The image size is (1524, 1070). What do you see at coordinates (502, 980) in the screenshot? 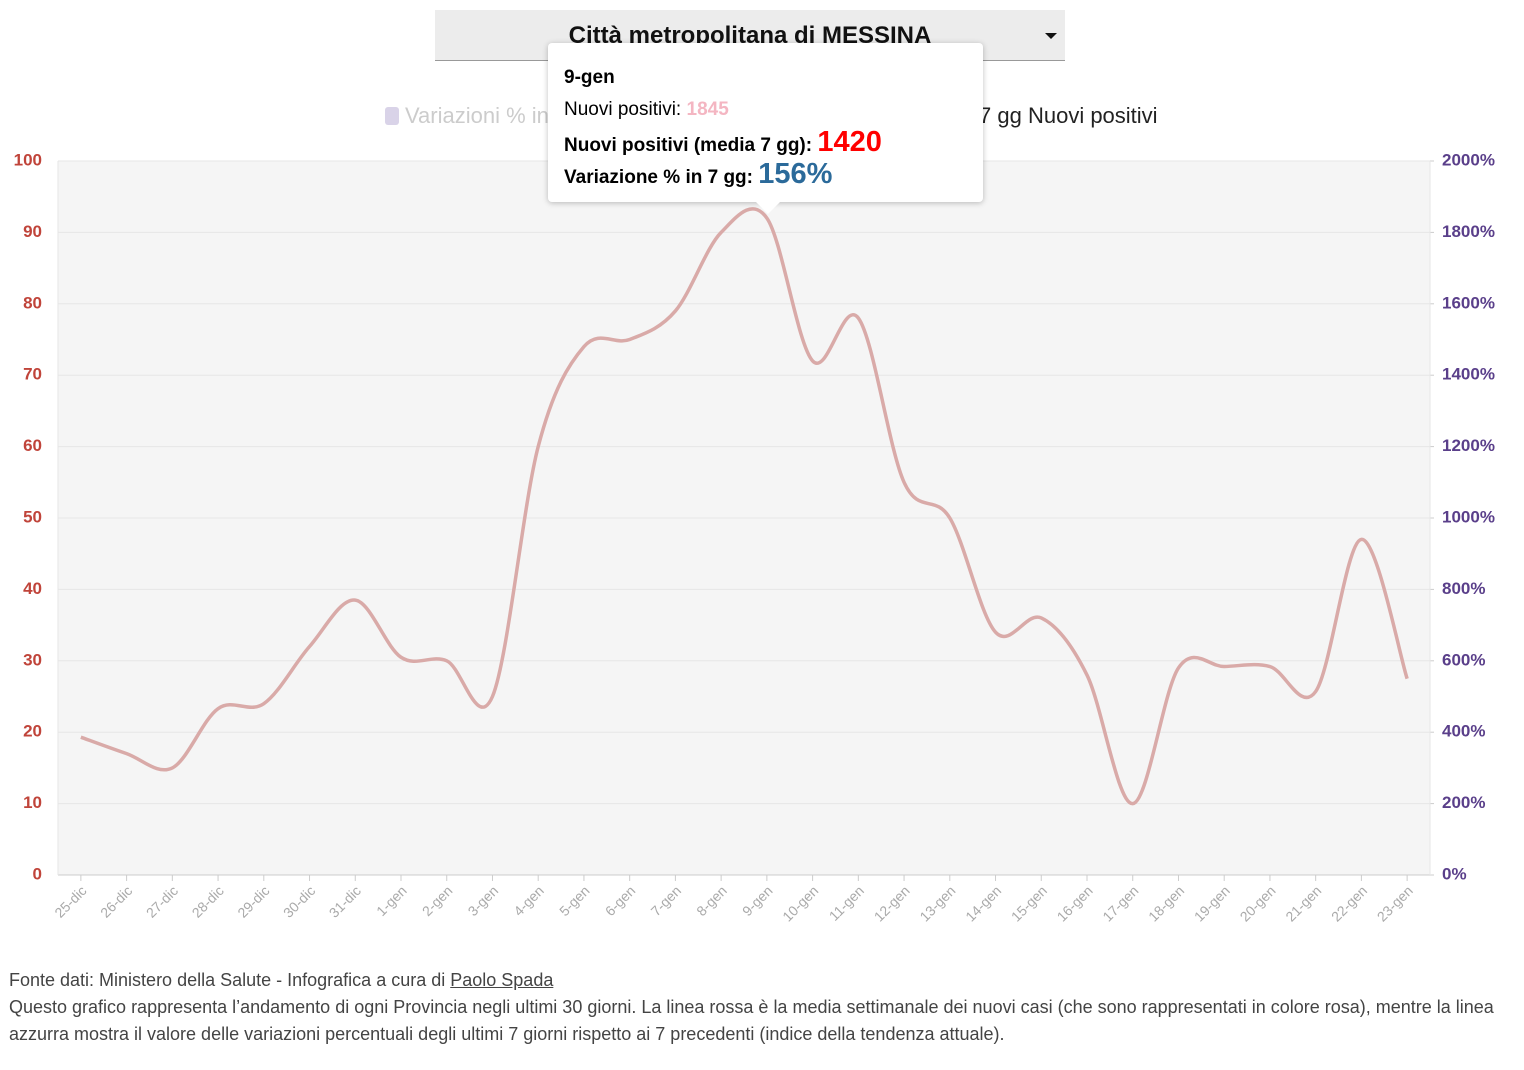
I see `author-link: Paolo Spada` at bounding box center [502, 980].